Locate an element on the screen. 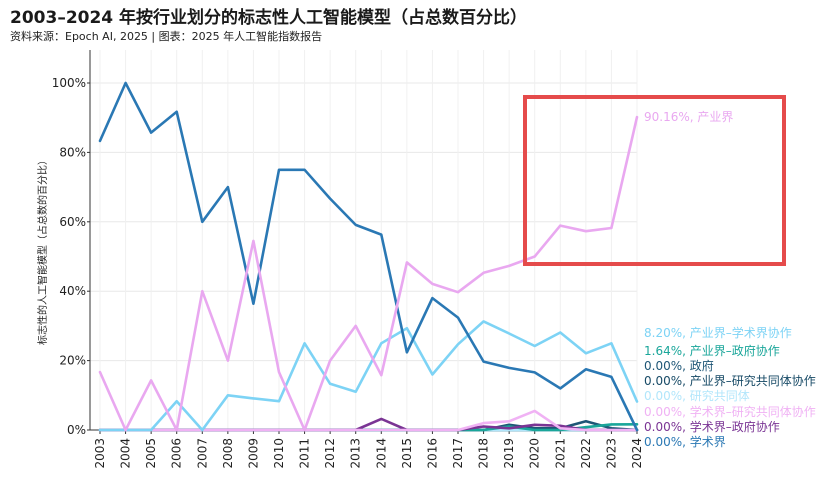 The width and height of the screenshot is (830, 494). x-tick-label: 2007 is located at coordinates (202, 453).